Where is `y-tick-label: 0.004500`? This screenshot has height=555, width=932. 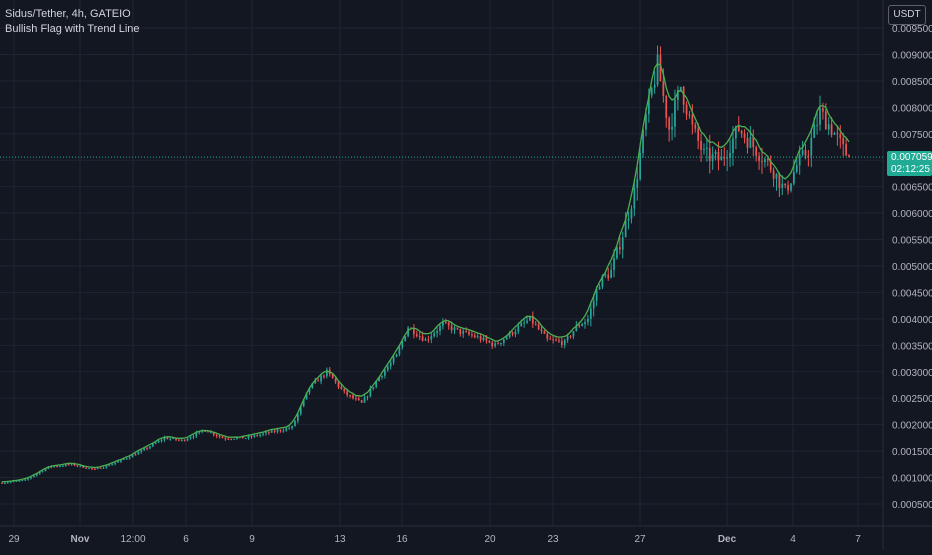 y-tick-label: 0.004500 is located at coordinates (912, 293).